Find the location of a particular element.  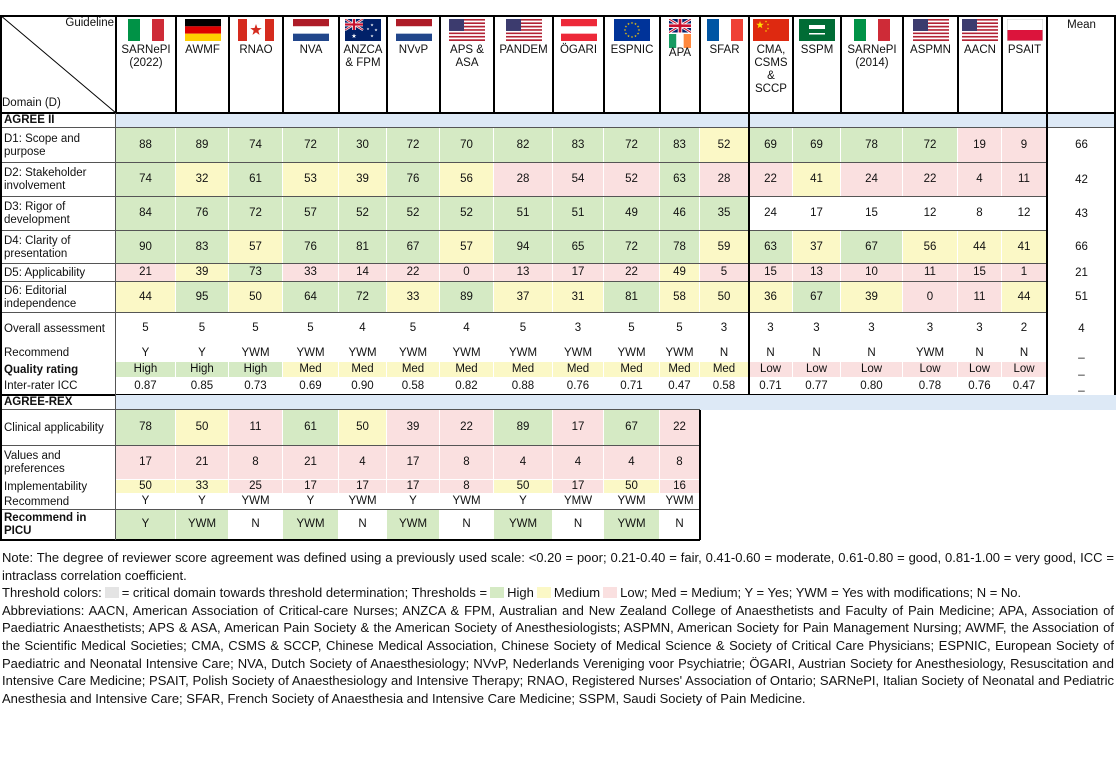

guideline-name: NVA is located at coordinates (311, 50).